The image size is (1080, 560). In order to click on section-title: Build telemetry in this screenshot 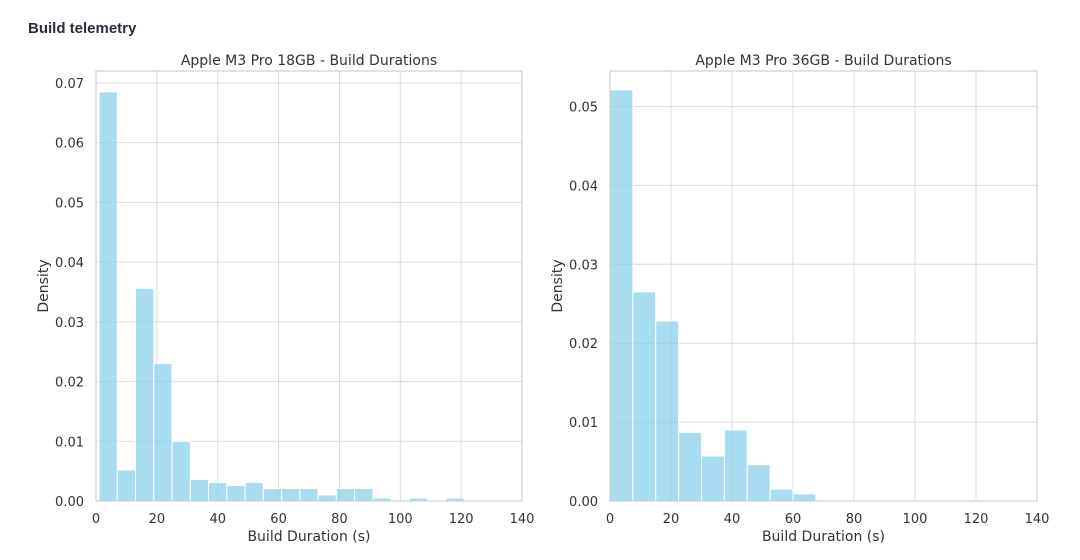, I will do `click(82, 28)`.